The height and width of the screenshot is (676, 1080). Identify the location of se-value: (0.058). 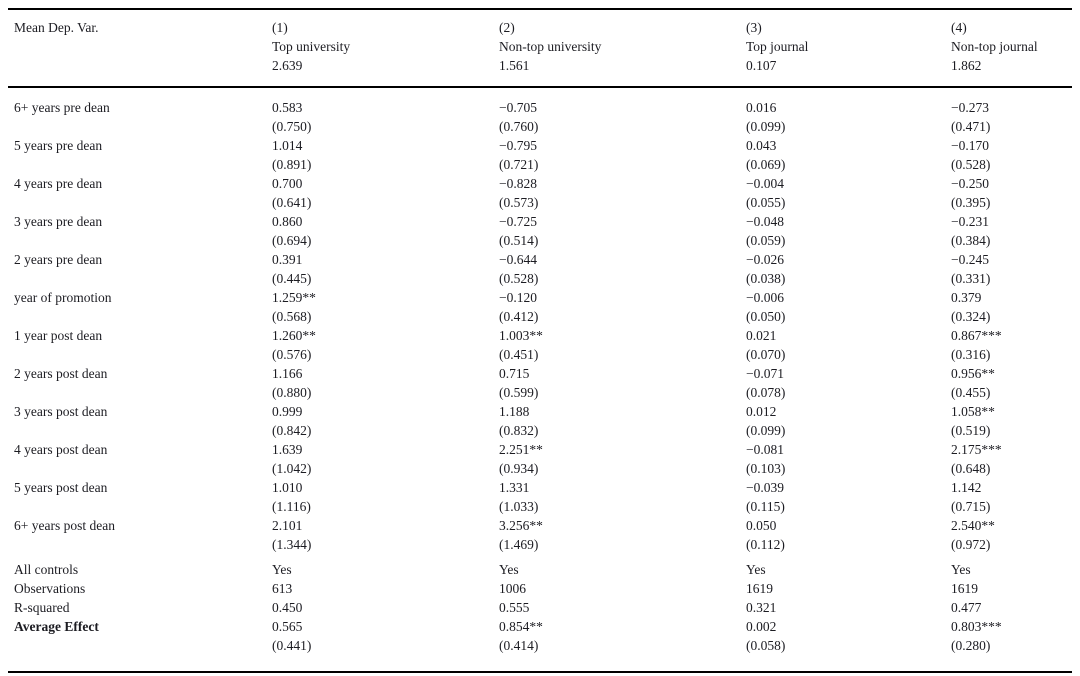
(766, 645).